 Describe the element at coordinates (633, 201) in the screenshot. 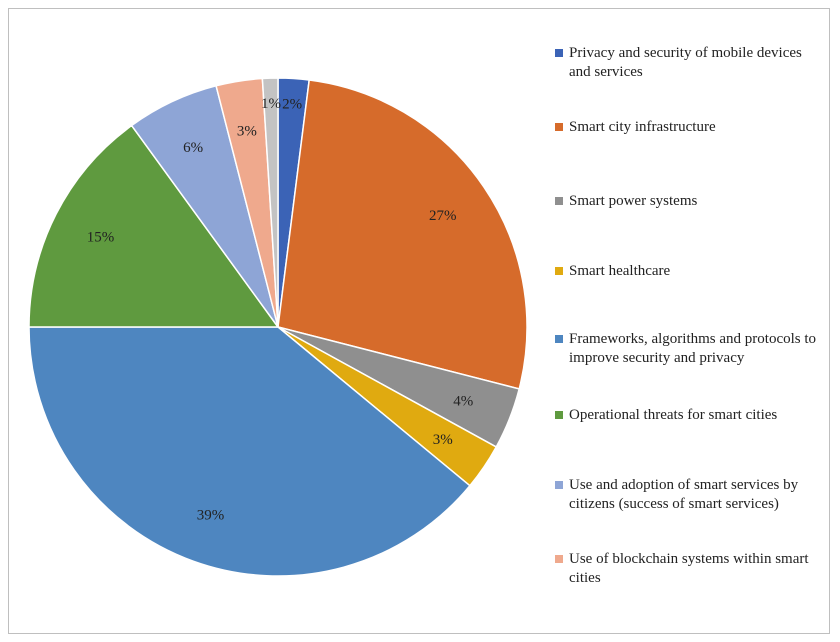

I see `legend-label-2: Smart power systems` at that location.